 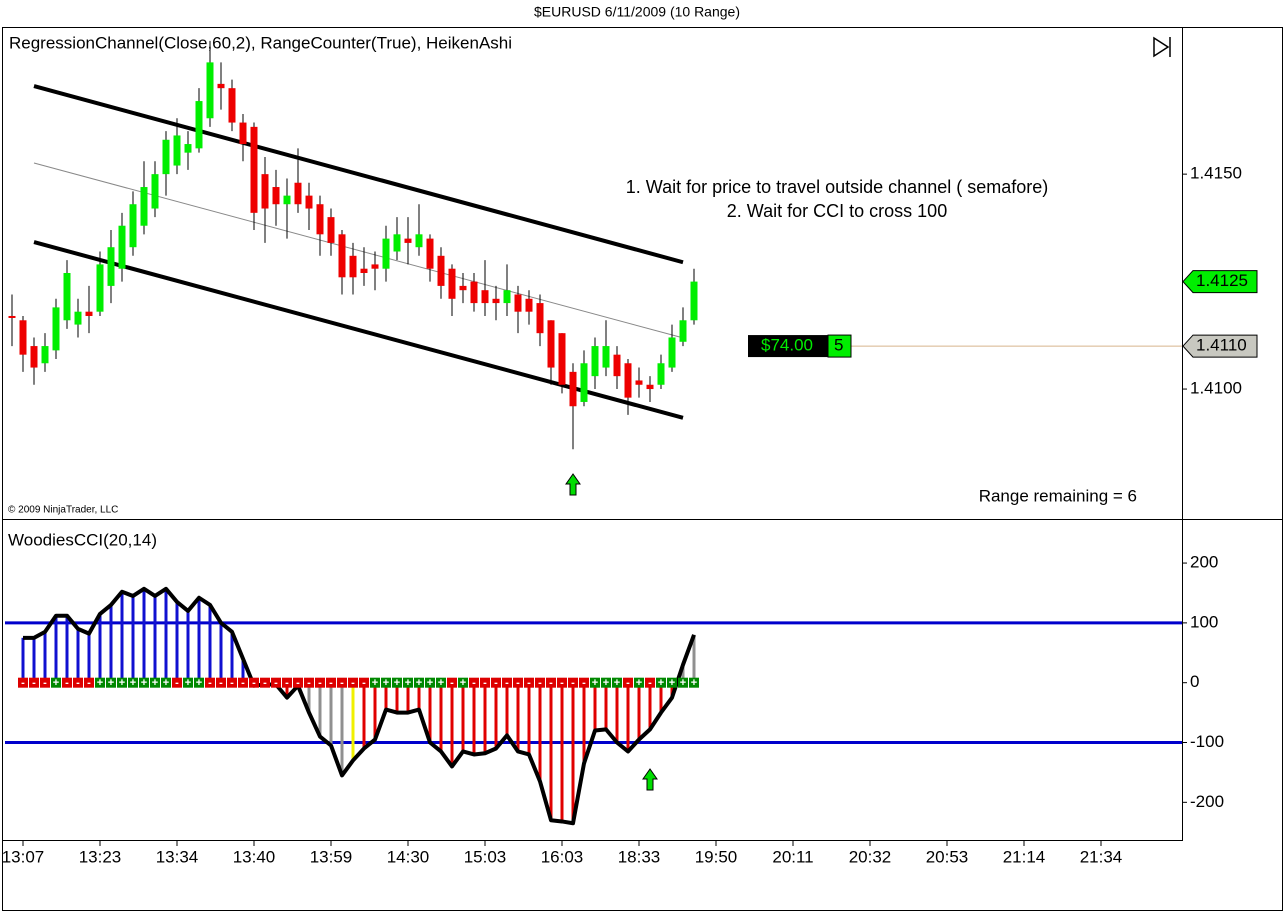 What do you see at coordinates (177, 856) in the screenshot?
I see `x-tick-label: 13:34` at bounding box center [177, 856].